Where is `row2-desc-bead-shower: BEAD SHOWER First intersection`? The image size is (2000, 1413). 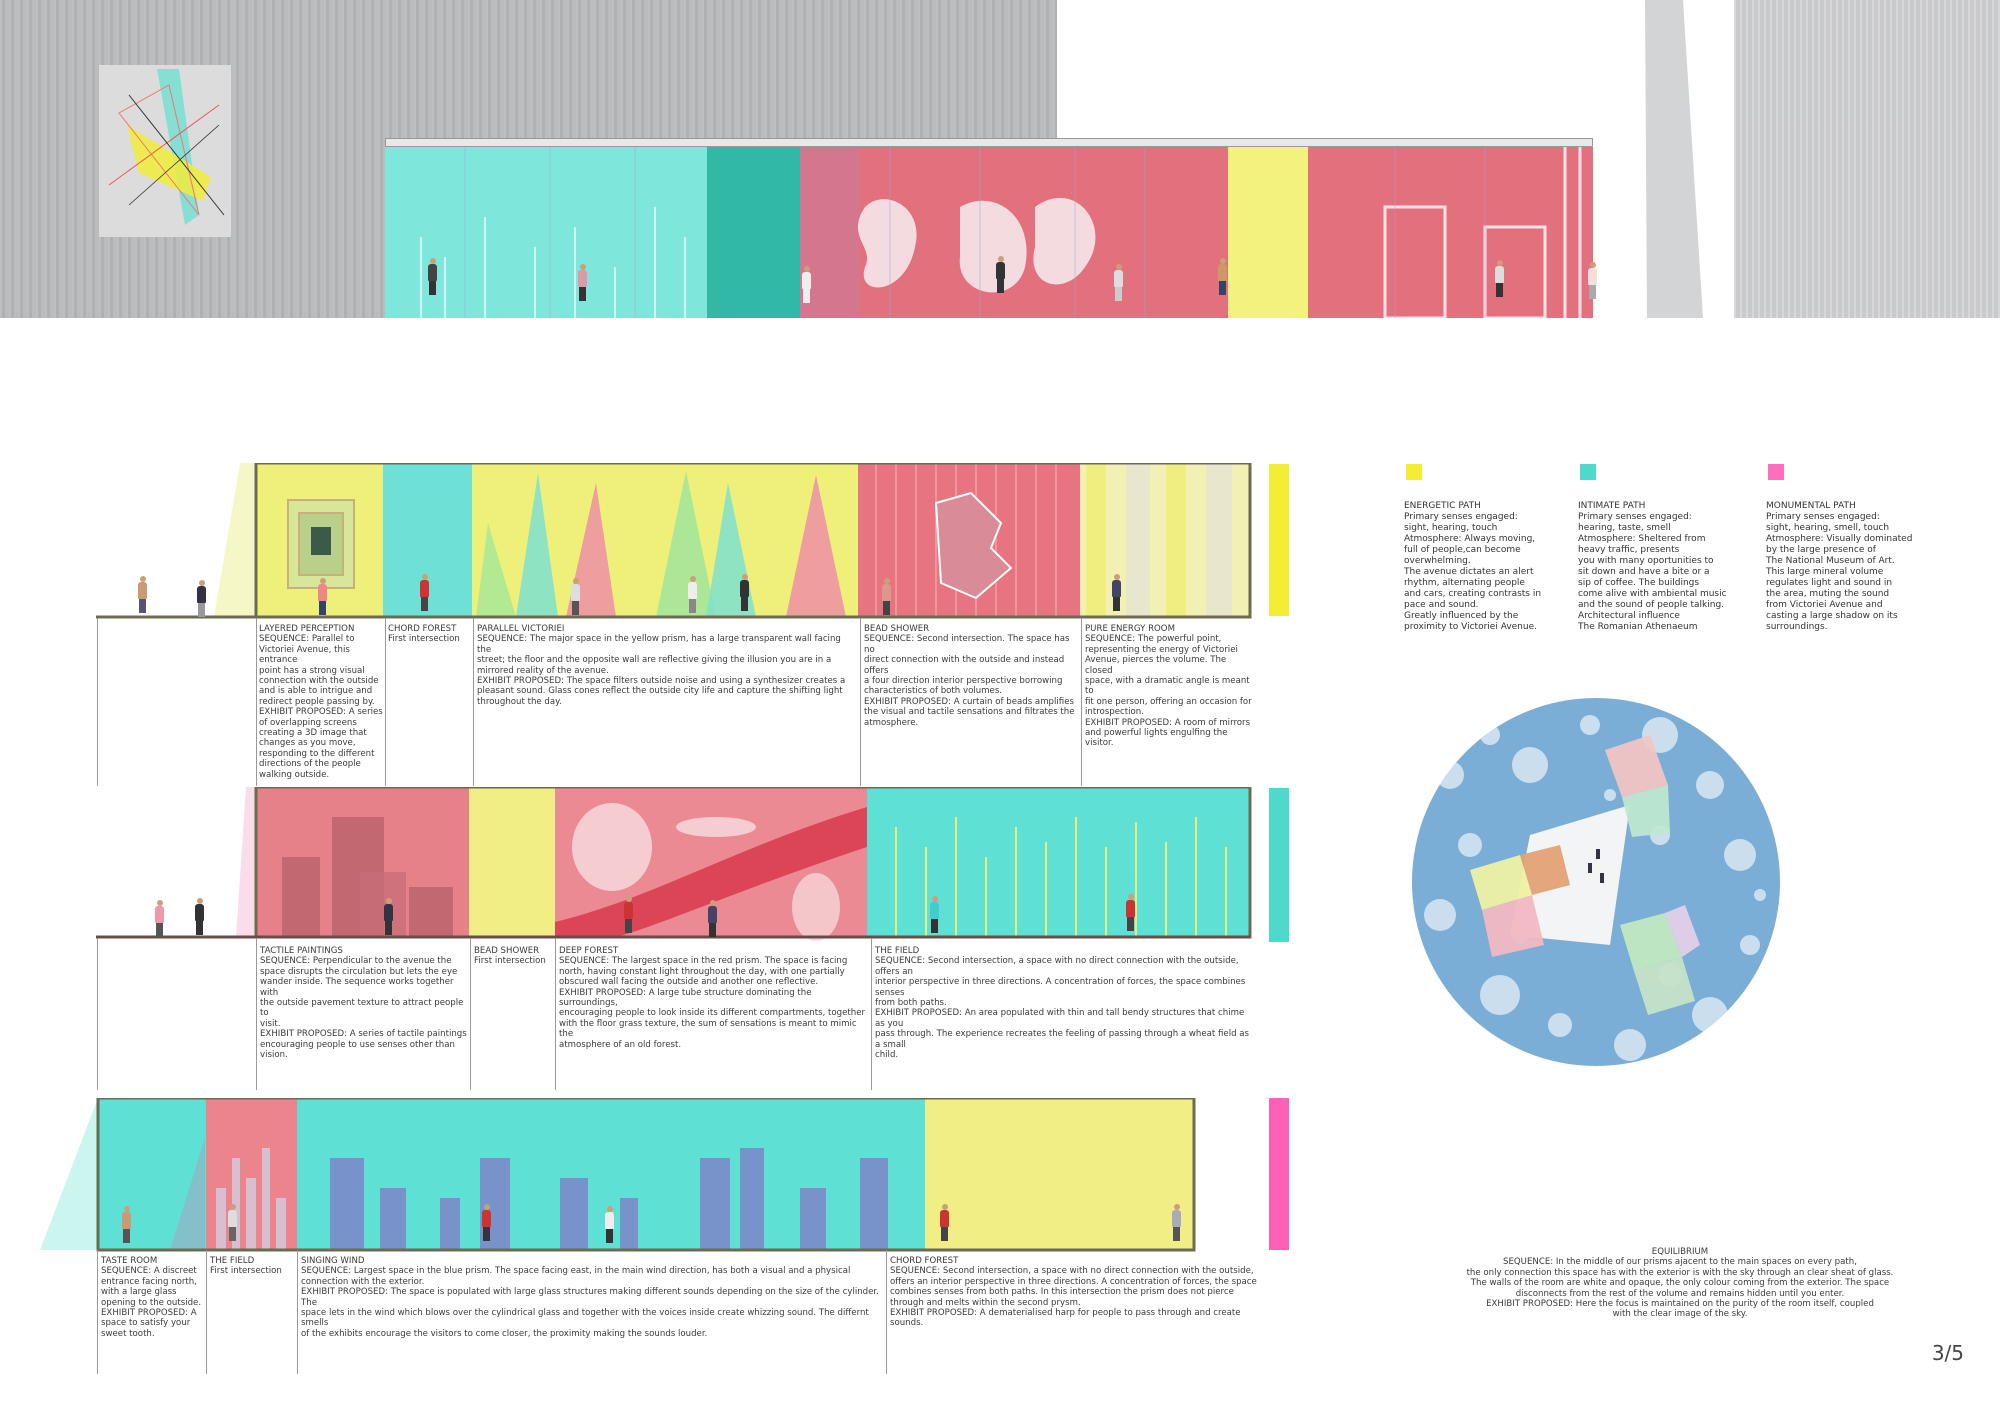 row2-desc-bead-shower: BEAD SHOWER First intersection is located at coordinates (510, 956).